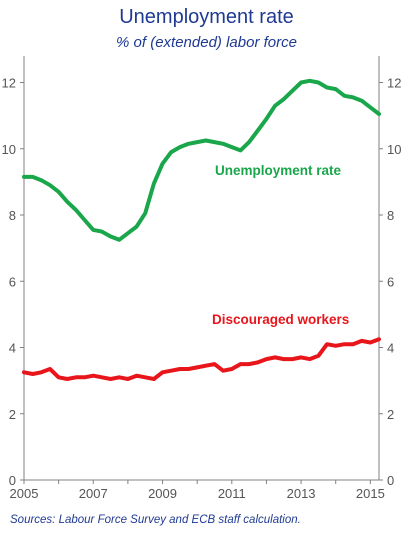 This screenshot has height=539, width=413. Describe the element at coordinates (390, 480) in the screenshot. I see `y-tick-label-right: 0` at that location.